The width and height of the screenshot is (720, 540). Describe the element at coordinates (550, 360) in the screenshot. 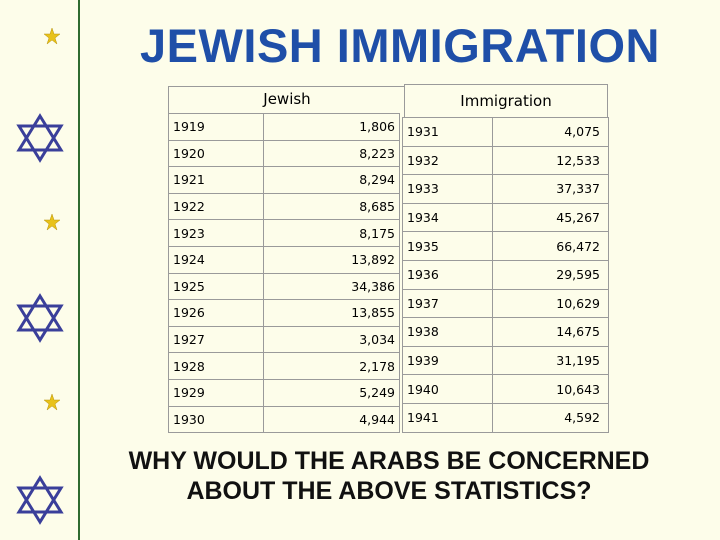

I see `immigrant-count-cell: 31,195` at that location.